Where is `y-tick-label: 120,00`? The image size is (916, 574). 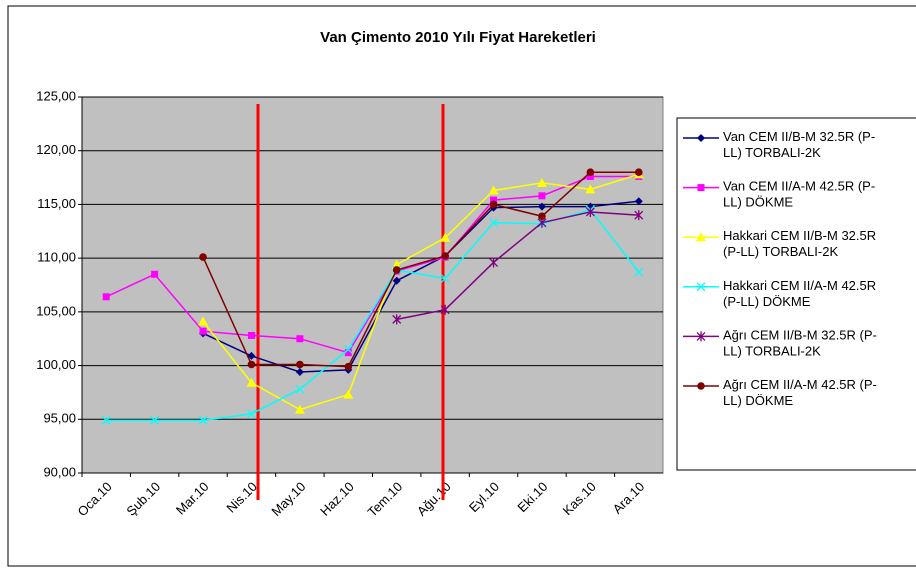
y-tick-label: 120,00 is located at coordinates (56, 149).